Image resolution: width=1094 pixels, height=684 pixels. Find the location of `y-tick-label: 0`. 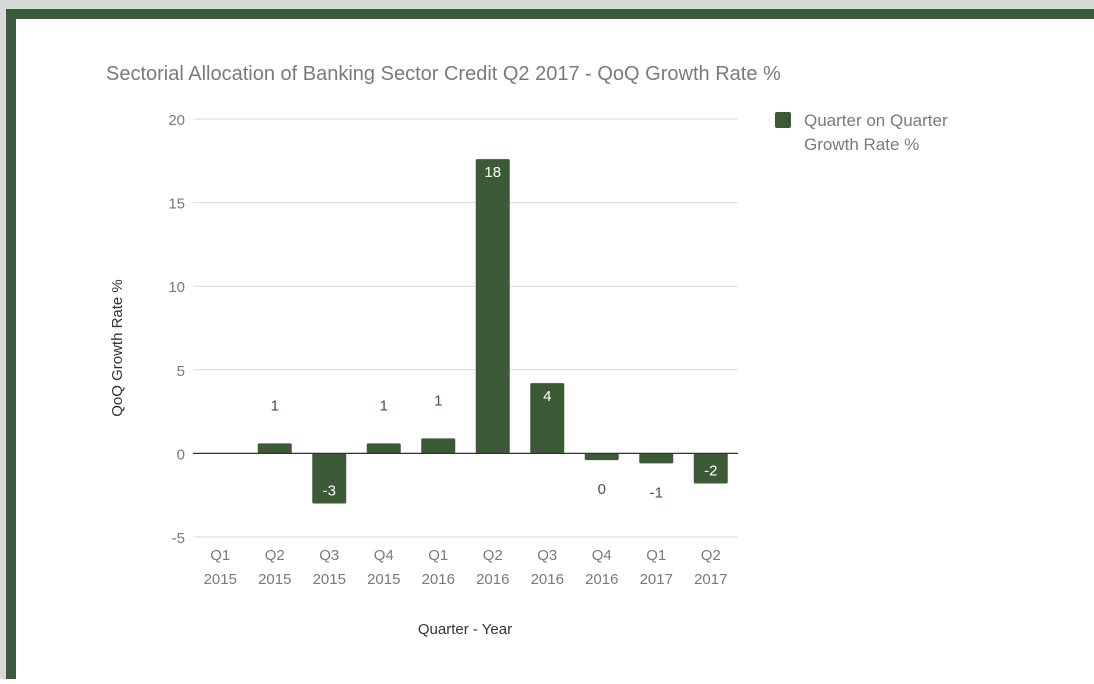

y-tick-label: 0 is located at coordinates (181, 454).